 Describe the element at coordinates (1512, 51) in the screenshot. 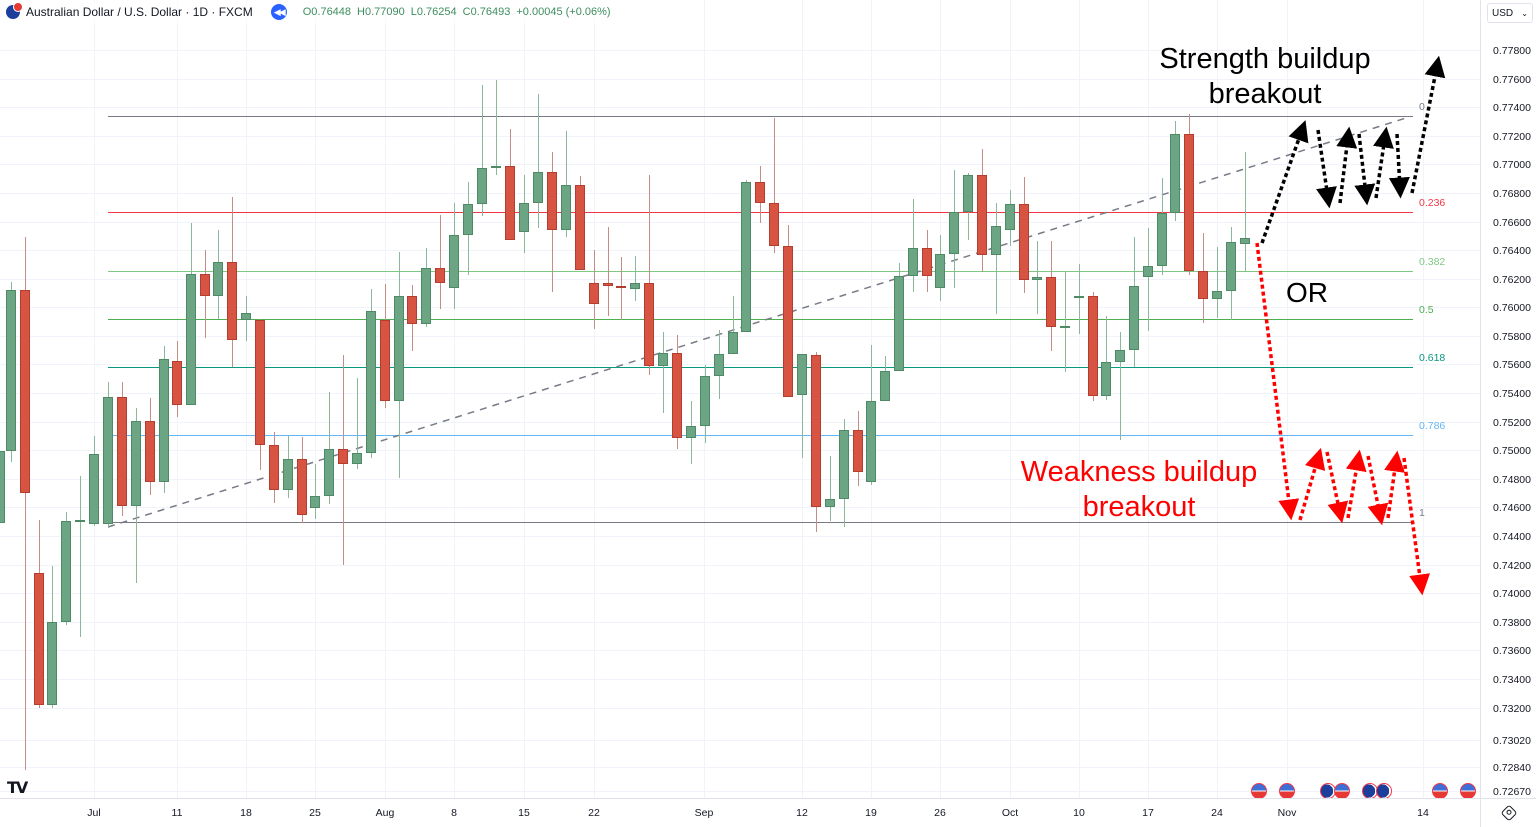

I see `price-tick-label: 0.77800` at that location.